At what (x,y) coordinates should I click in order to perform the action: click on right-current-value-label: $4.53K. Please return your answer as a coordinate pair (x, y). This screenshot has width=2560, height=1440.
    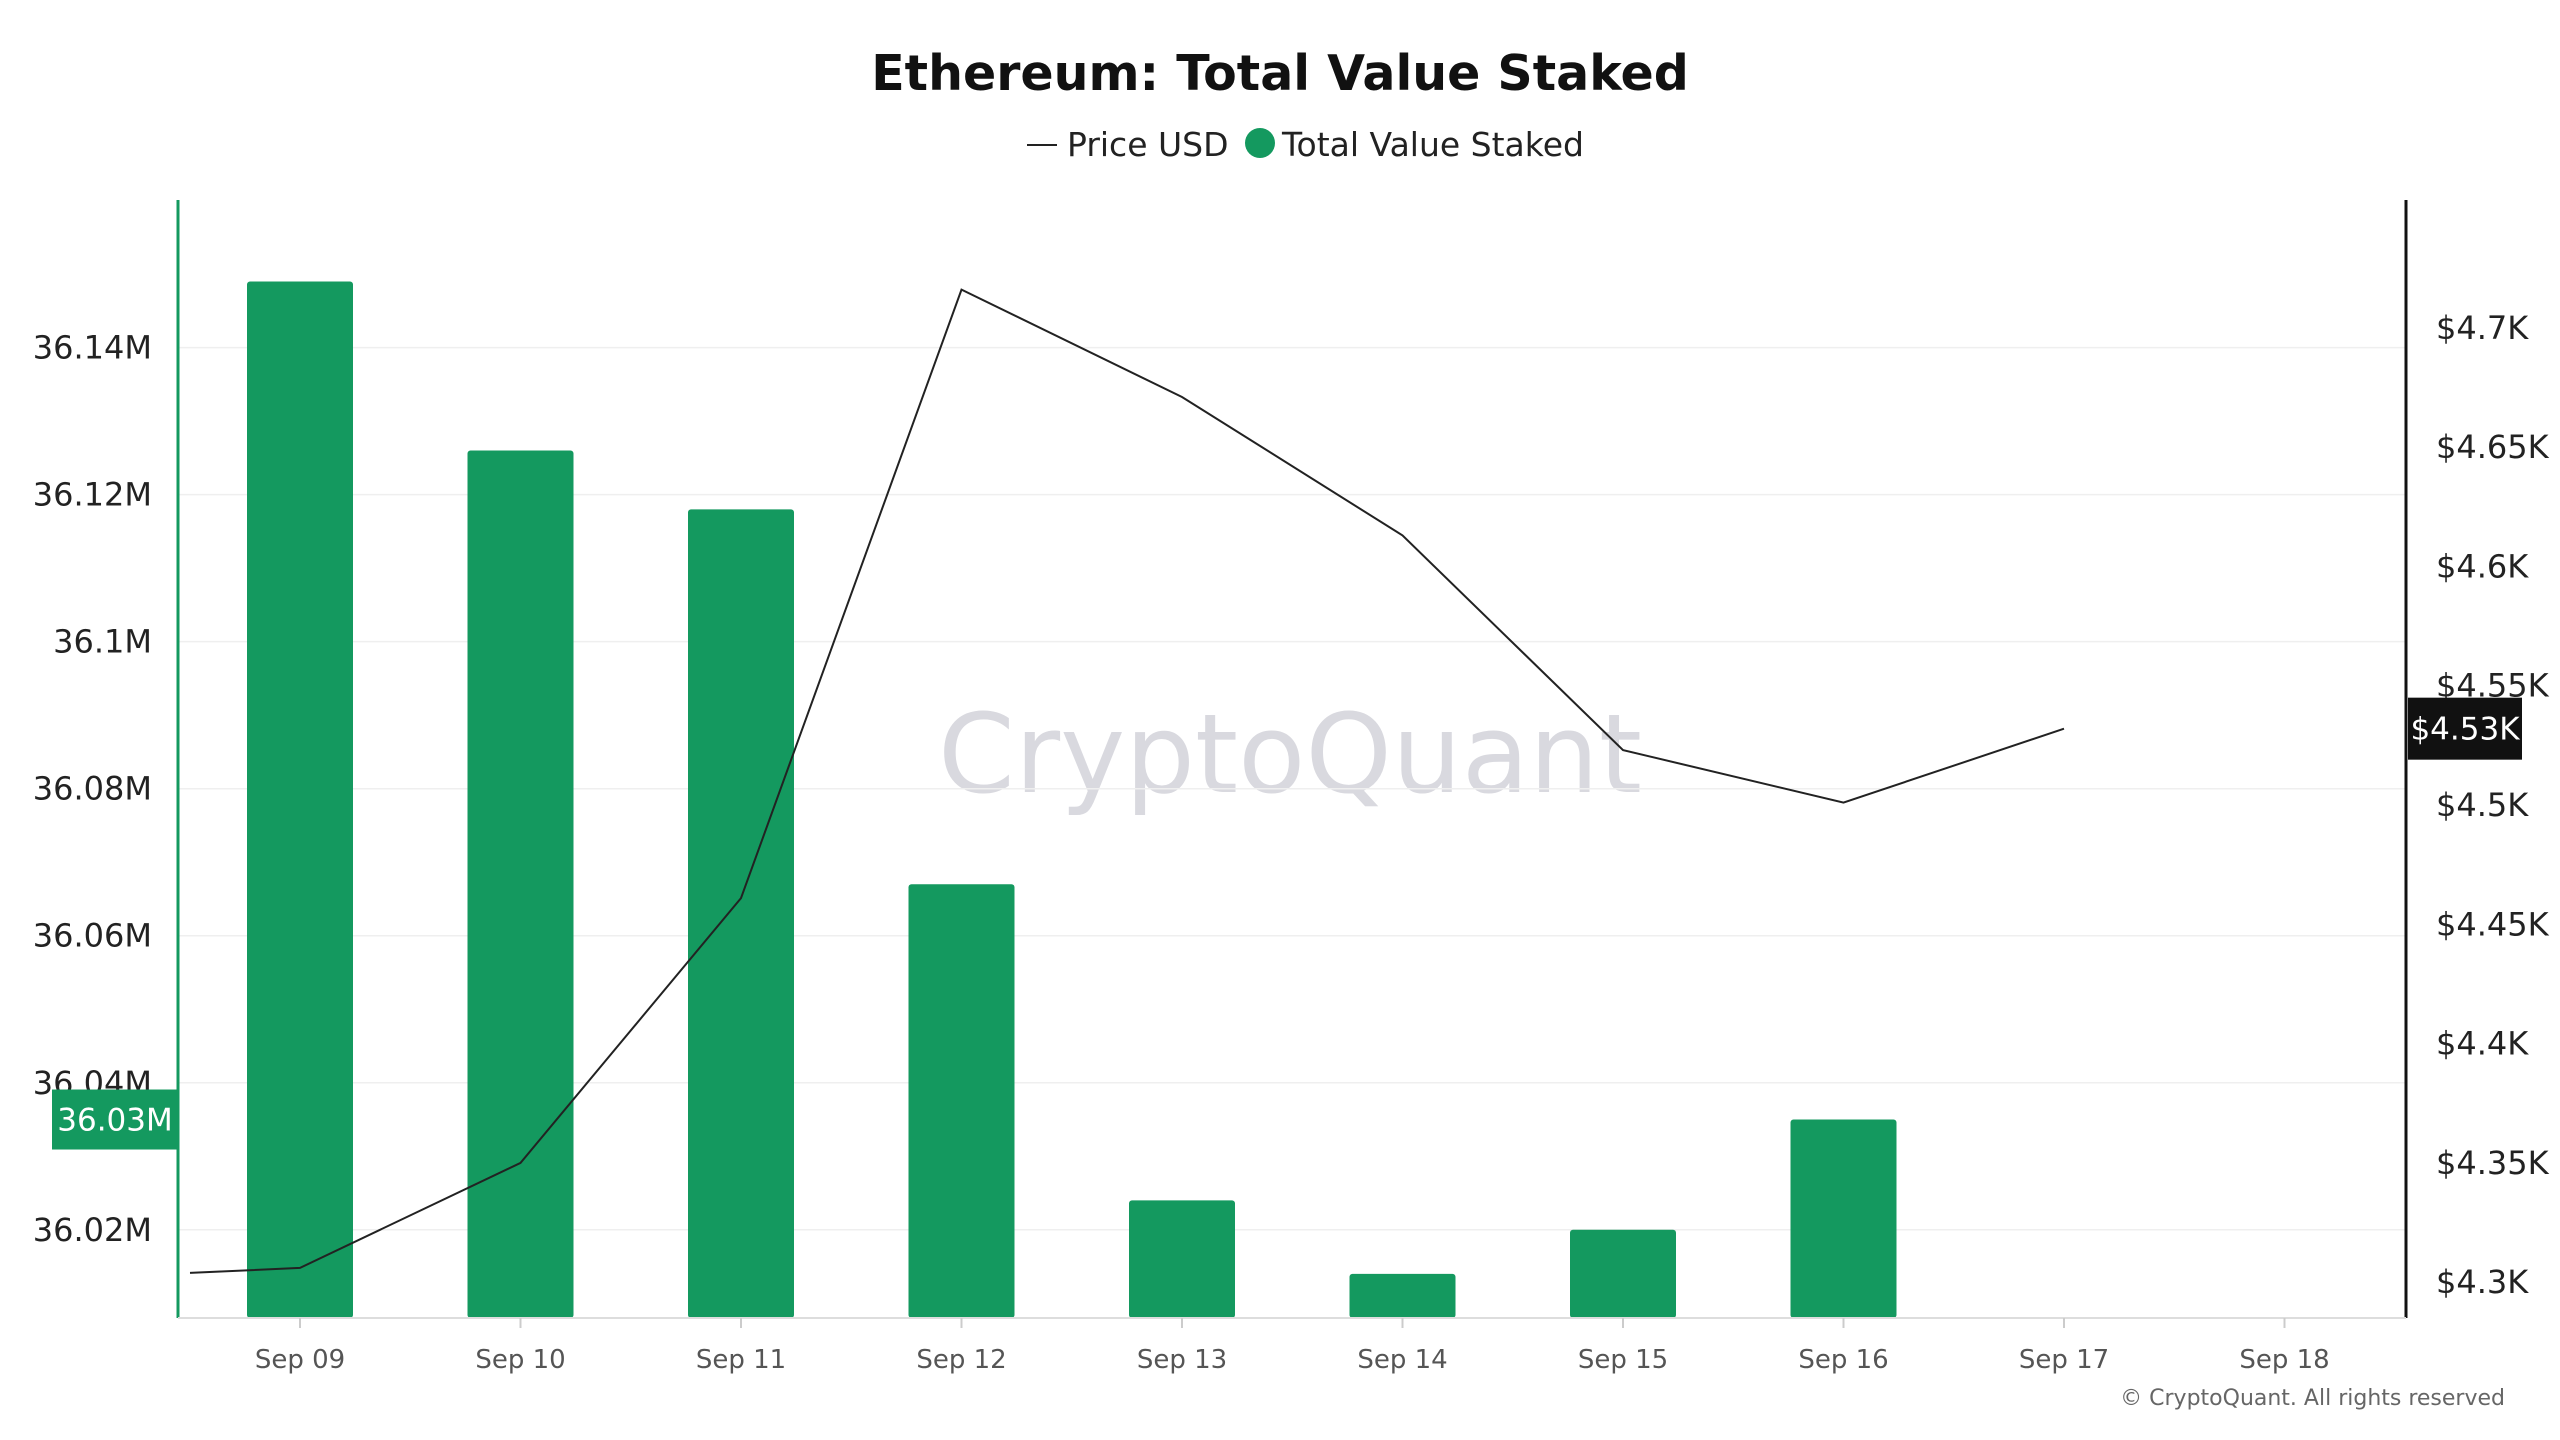
    Looking at the image, I should click on (2465, 730).